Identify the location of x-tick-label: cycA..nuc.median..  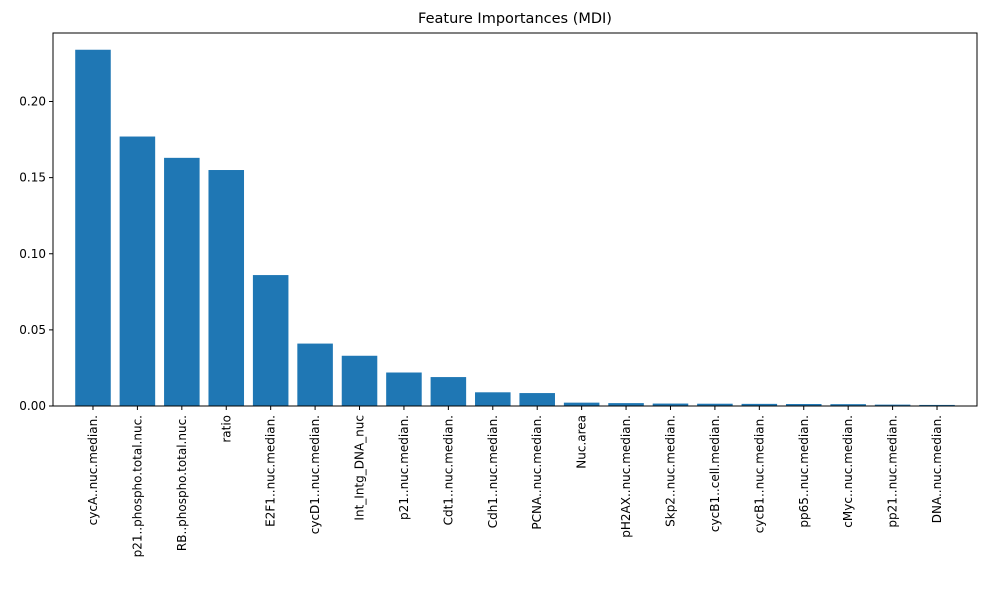
(93, 470).